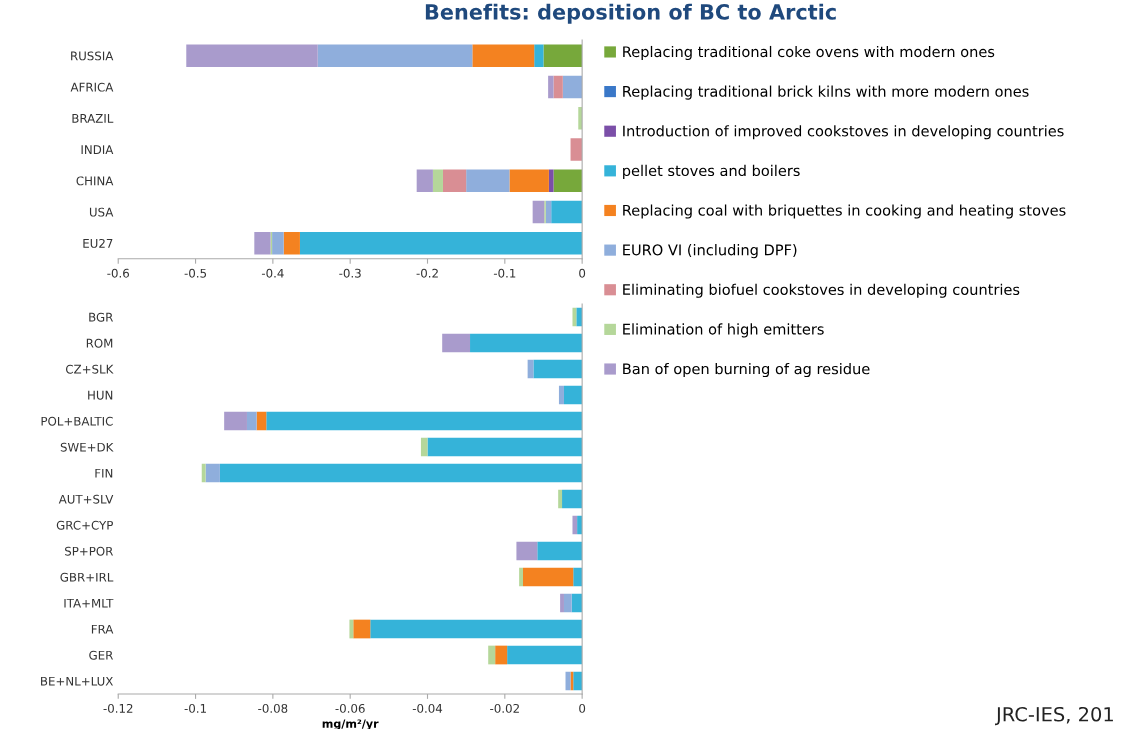 The height and width of the screenshot is (729, 1126). Describe the element at coordinates (826, 92) in the screenshot. I see `legend-label: Replacing traditional brick kilns with more modern ones` at that location.